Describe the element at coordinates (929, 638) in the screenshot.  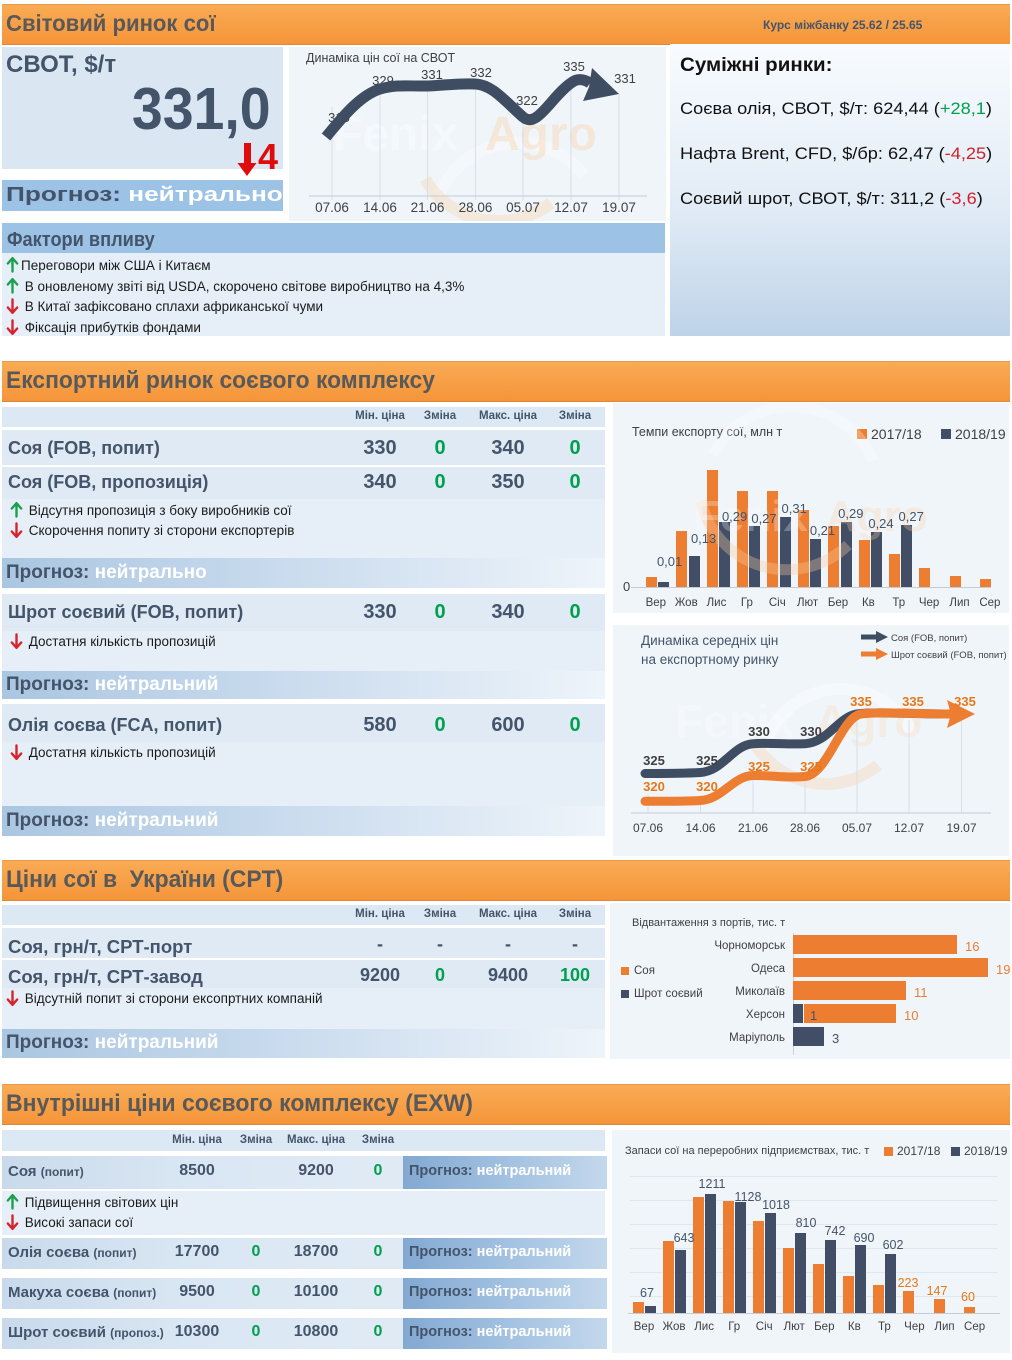
I see `svg-text: Соя (FOB, попит)` at that location.